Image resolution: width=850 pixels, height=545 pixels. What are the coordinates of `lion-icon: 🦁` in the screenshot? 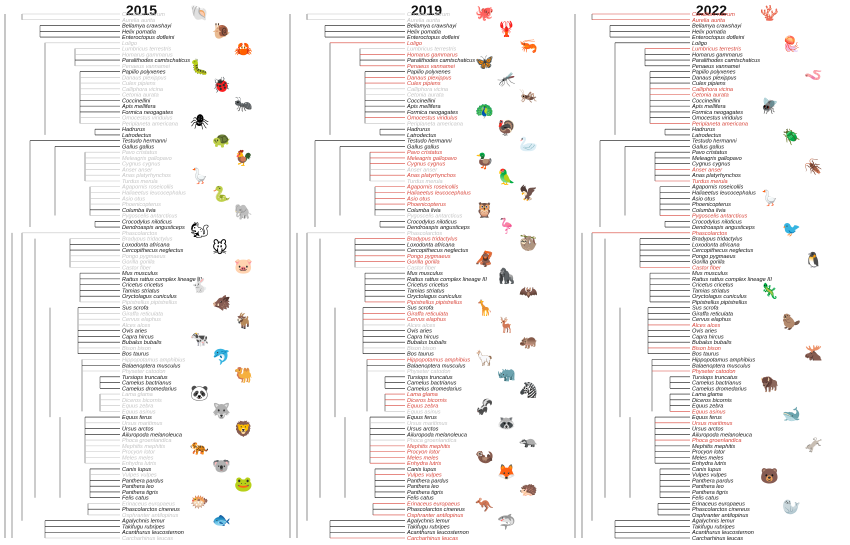 It's located at (243, 429).